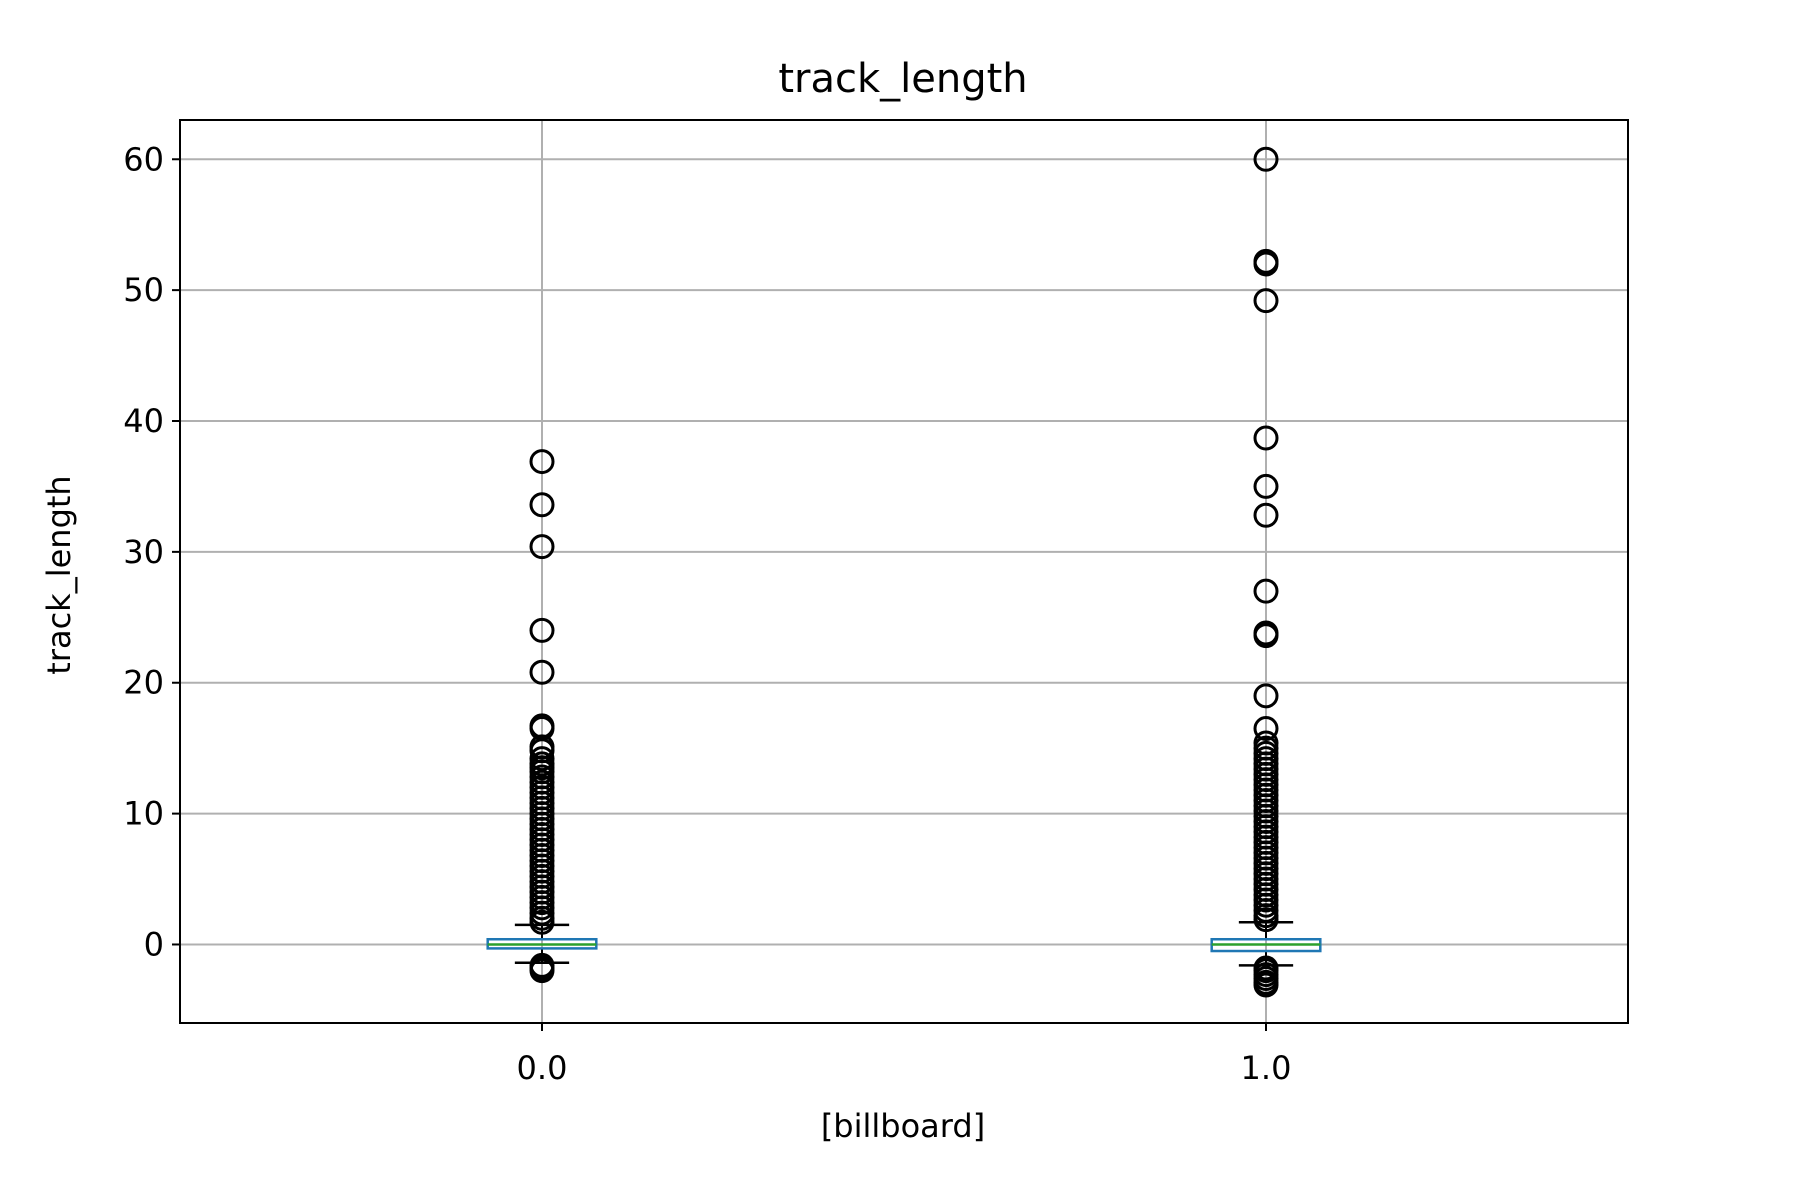 The height and width of the screenshot is (1200, 1800). I want to click on y-tick-label: 40, so click(143, 421).